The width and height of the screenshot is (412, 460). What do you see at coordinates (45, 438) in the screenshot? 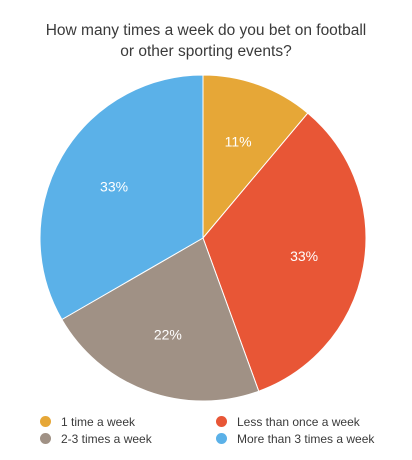
I see `legend-swatch-2-3-times` at bounding box center [45, 438].